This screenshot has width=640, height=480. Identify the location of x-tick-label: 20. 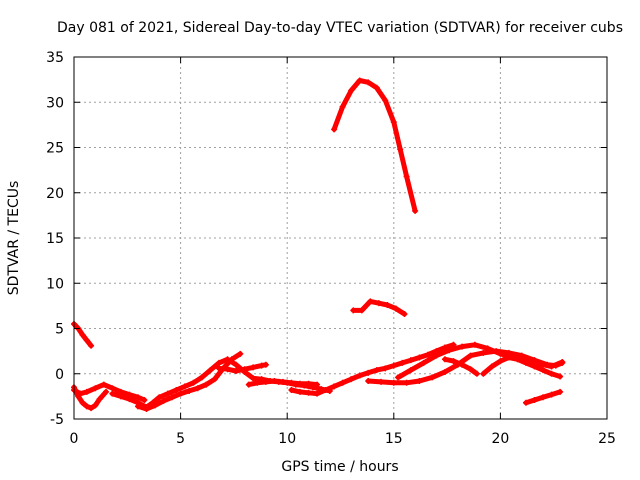
(500, 439).